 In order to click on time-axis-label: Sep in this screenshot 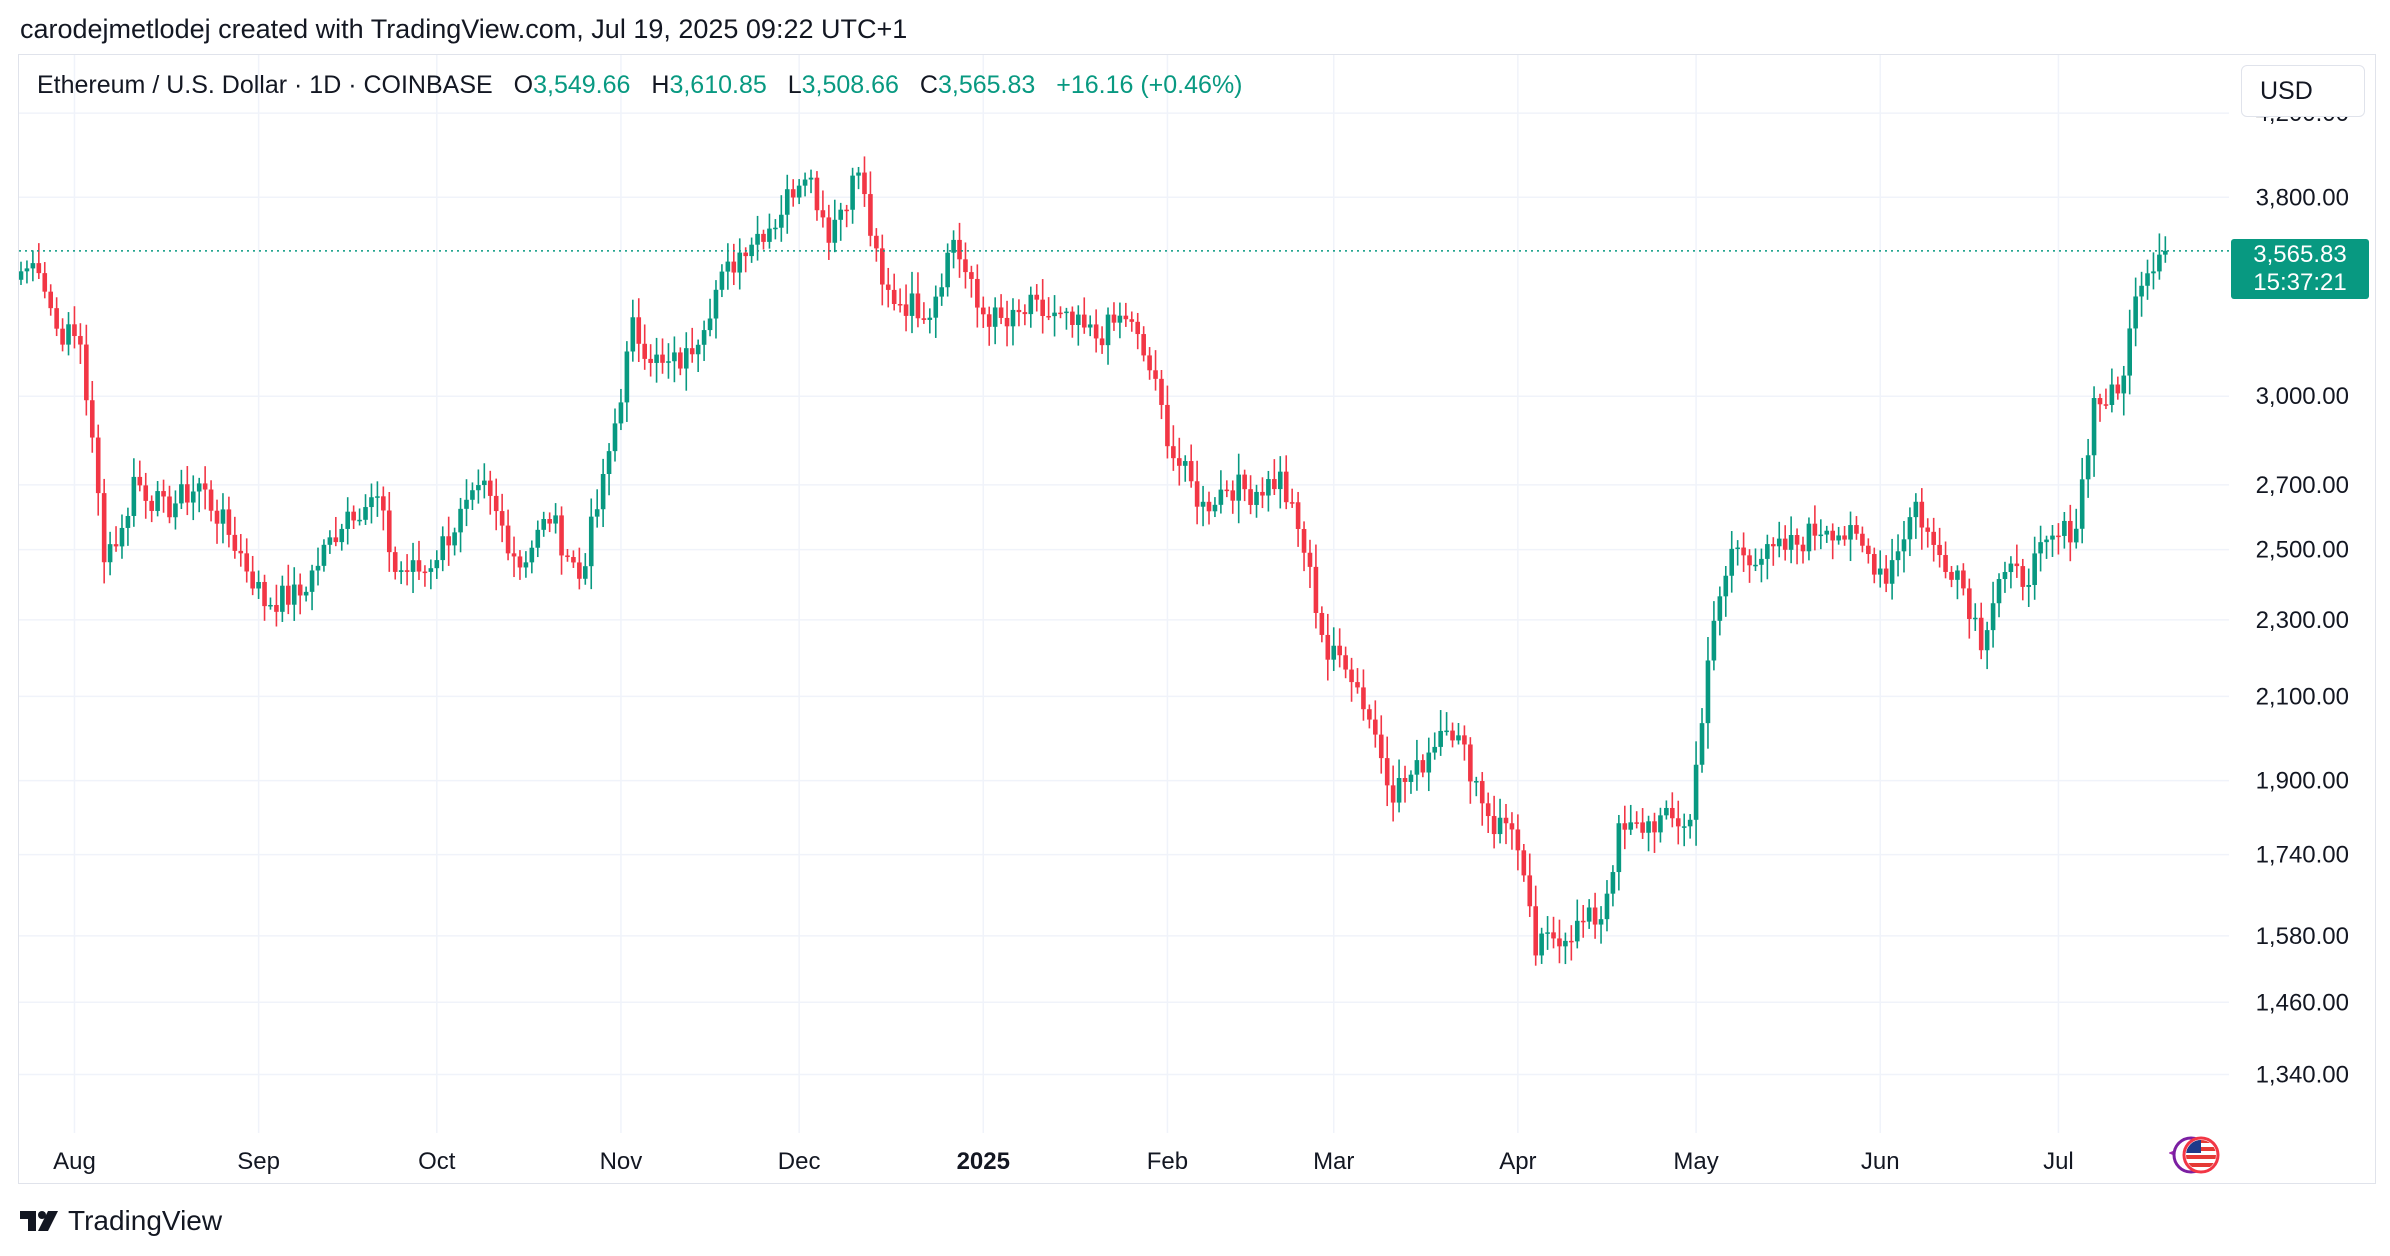, I will do `click(258, 1161)`.